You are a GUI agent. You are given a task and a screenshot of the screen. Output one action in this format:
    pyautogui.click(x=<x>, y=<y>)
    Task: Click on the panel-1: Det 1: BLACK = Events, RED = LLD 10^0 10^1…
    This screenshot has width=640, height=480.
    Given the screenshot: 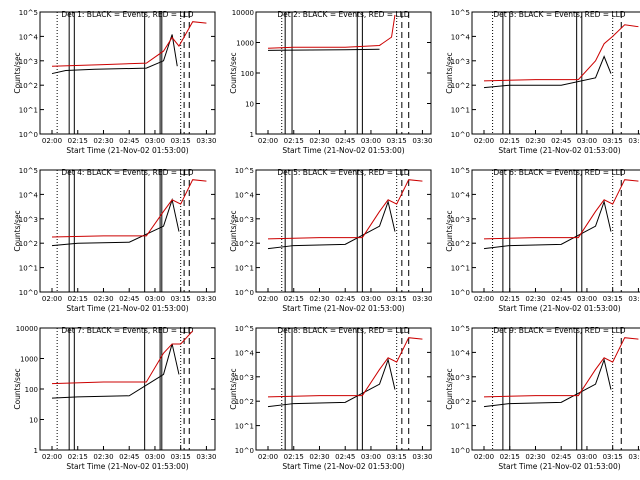 What is the action you would take?
    pyautogui.click(x=115, y=82)
    